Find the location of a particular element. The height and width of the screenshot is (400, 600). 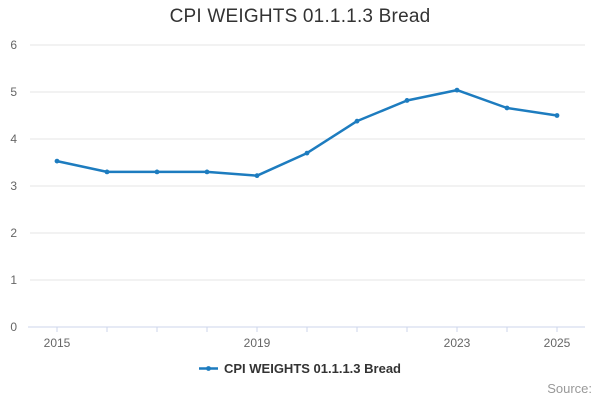

x-axis-tick-label: 2015 is located at coordinates (57, 343).